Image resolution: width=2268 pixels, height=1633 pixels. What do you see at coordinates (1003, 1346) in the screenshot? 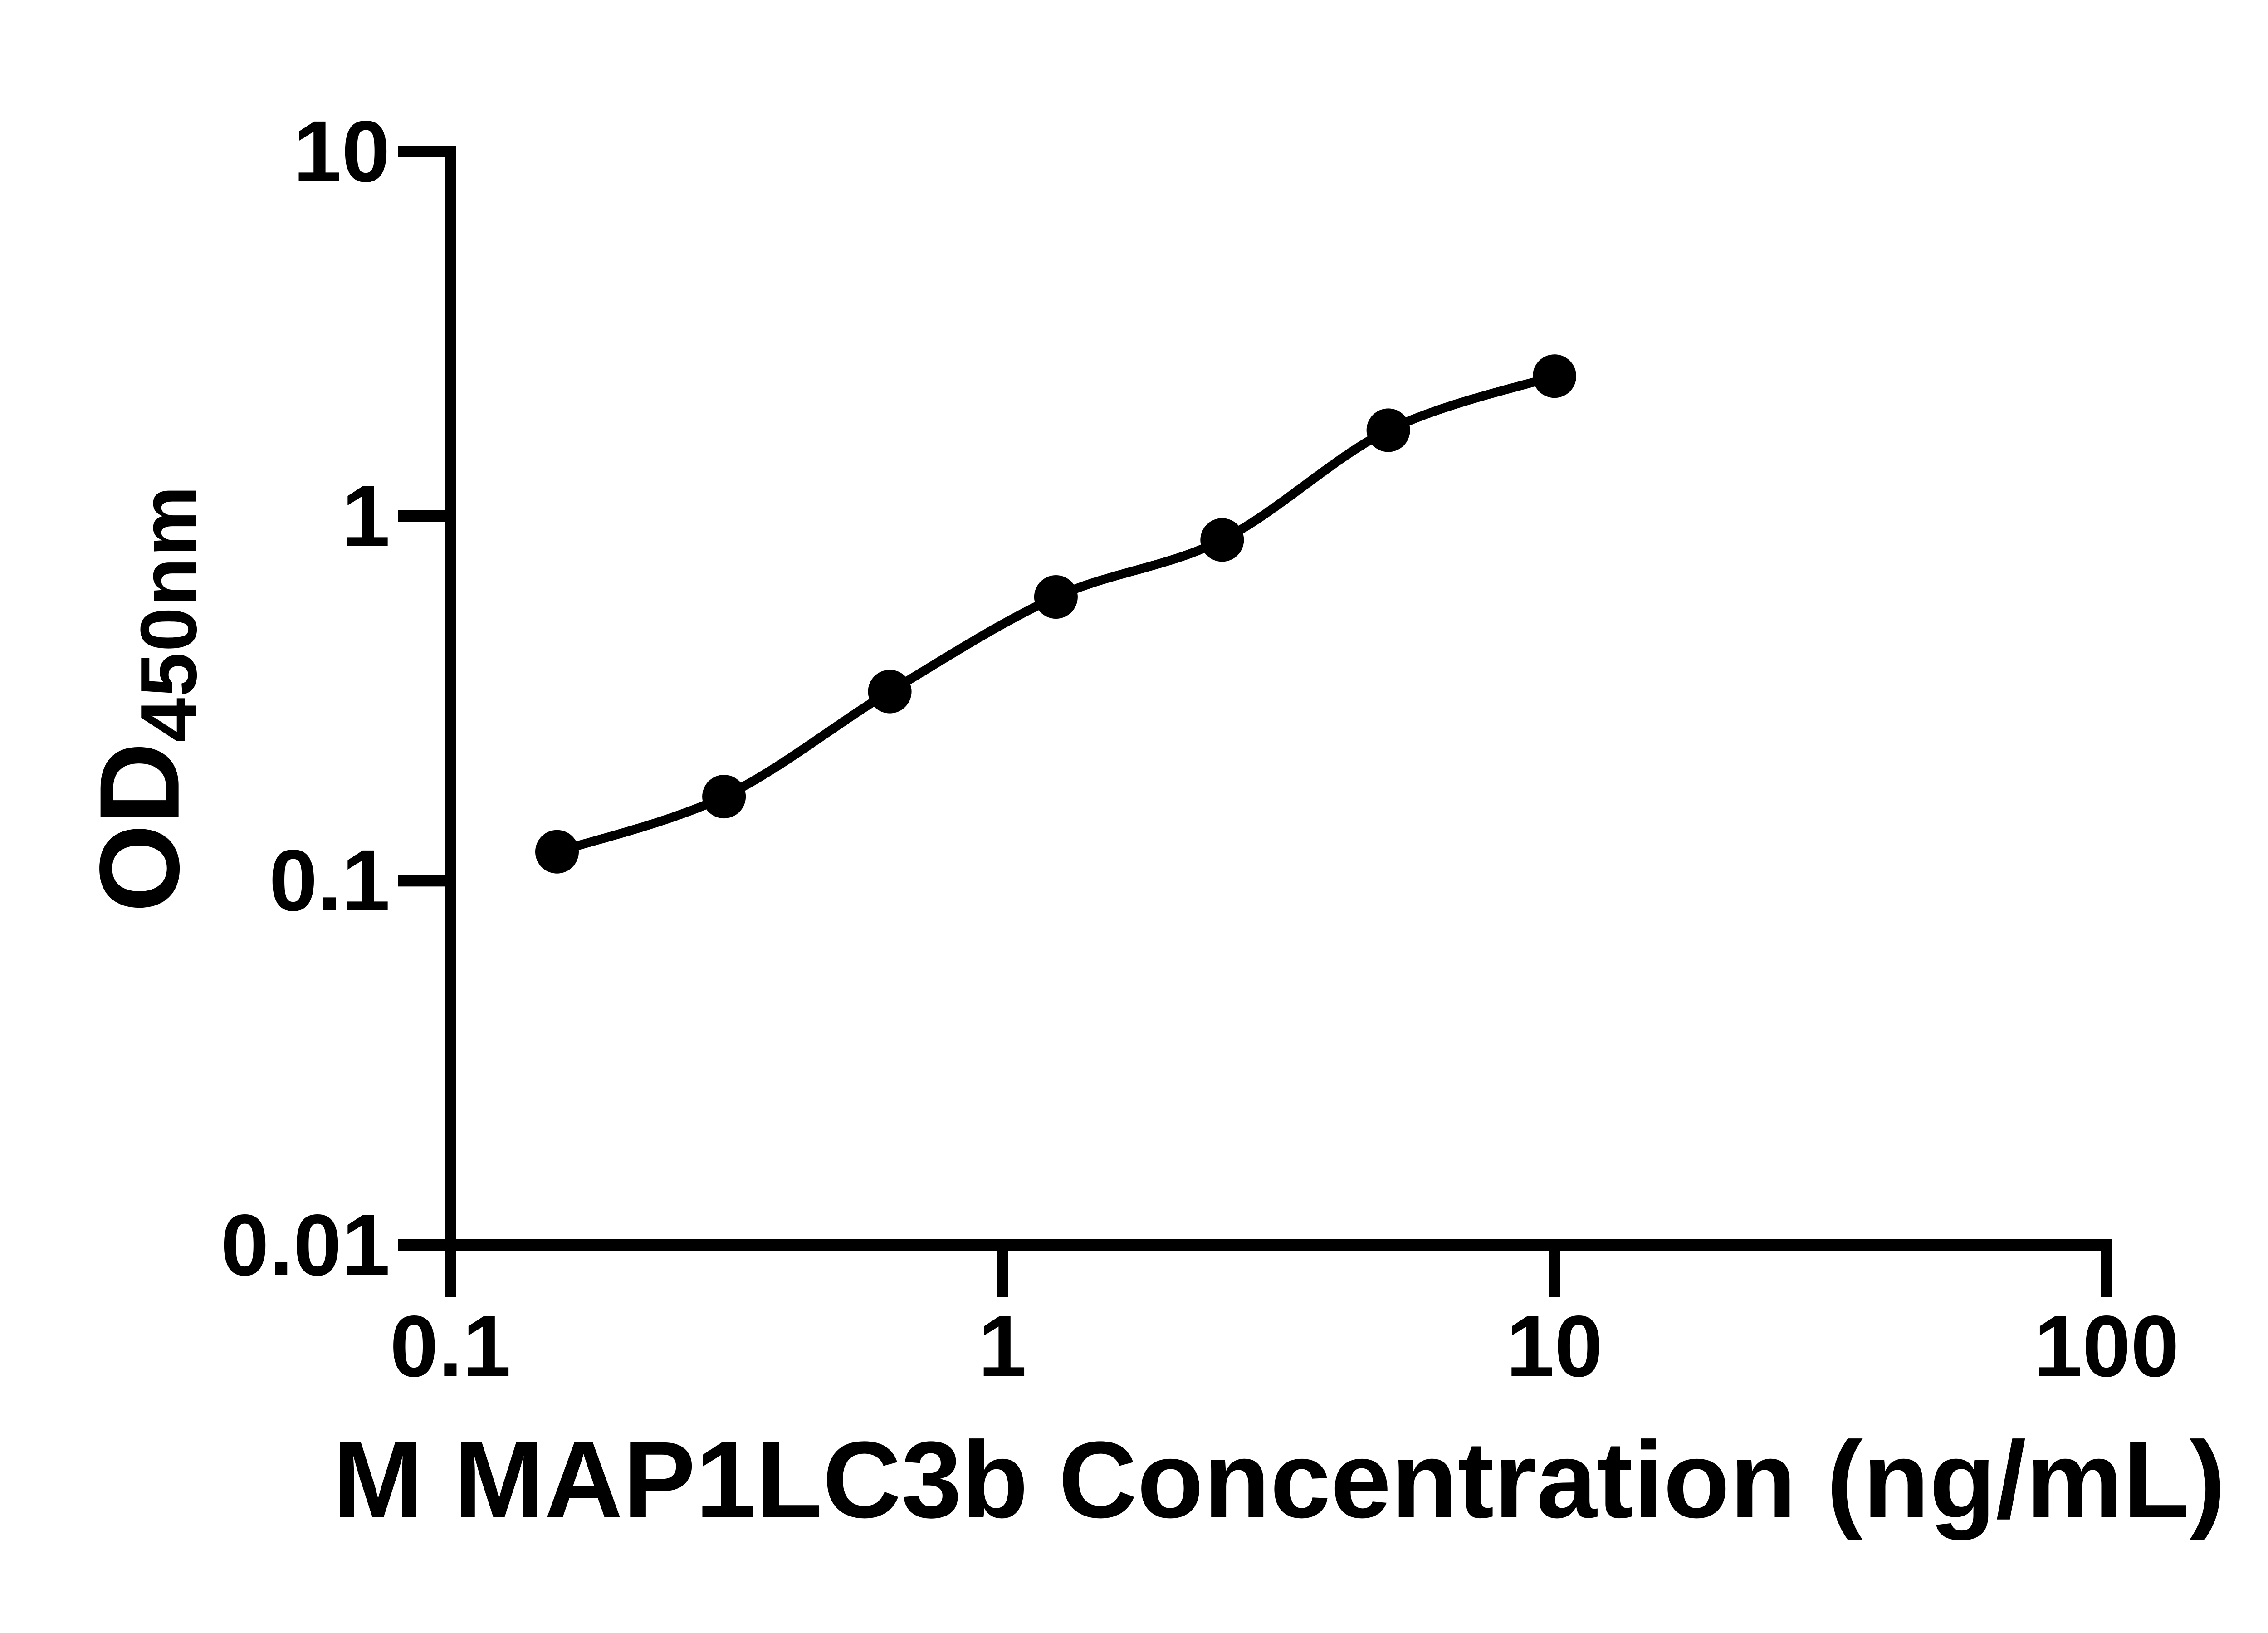
I see `x-tick-label: 1` at bounding box center [1003, 1346].